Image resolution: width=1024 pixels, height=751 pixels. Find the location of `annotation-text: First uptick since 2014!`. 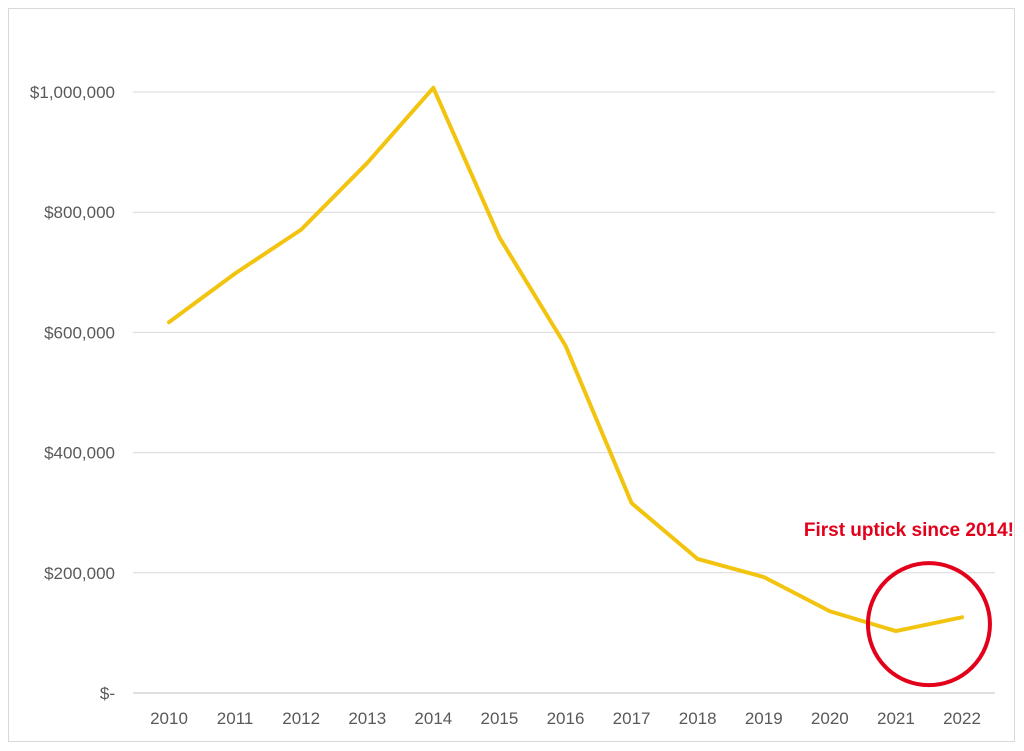

annotation-text: First uptick since 2014! is located at coordinates (909, 530).